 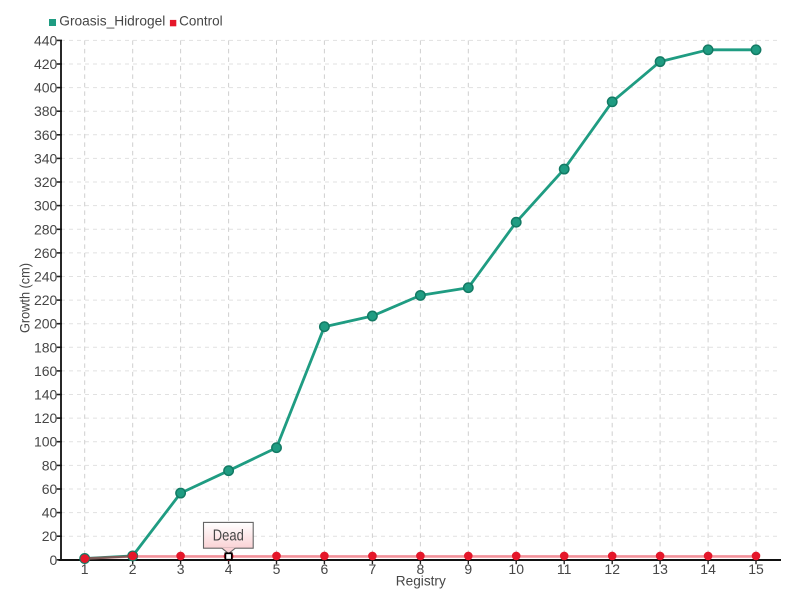 I want to click on svg-text: 4, so click(x=229, y=569).